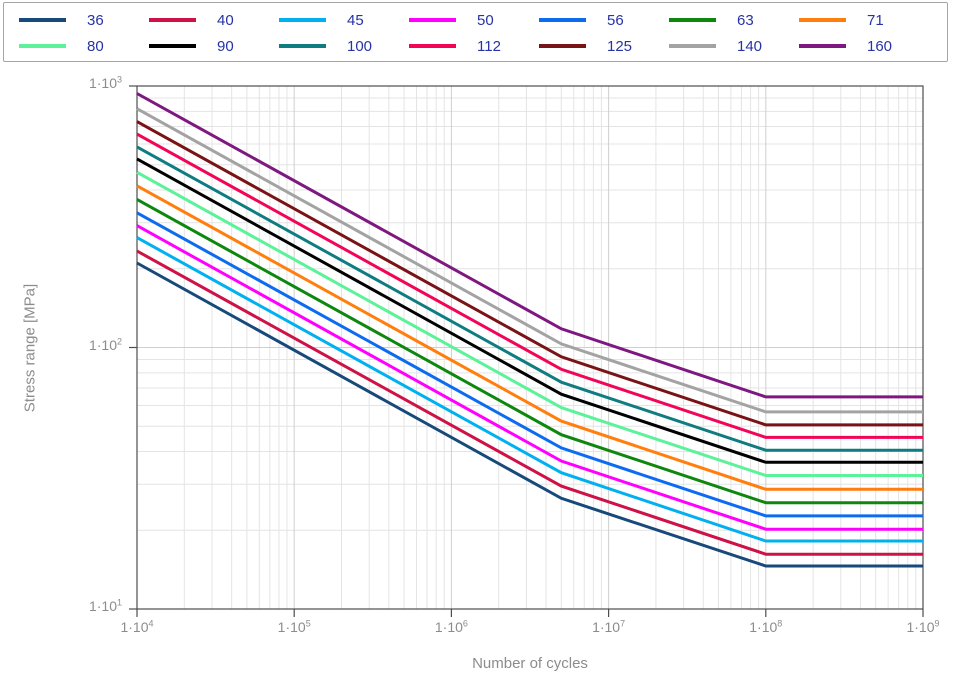 The width and height of the screenshot is (963, 685). What do you see at coordinates (294, 626) in the screenshot?
I see `x-tick-label-1e5: 1·105` at bounding box center [294, 626].